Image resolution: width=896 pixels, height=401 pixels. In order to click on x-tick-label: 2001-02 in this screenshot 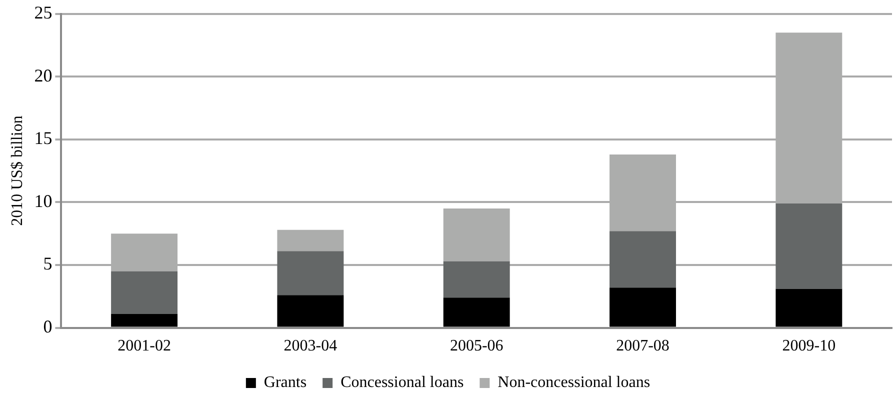, I will do `click(144, 346)`.